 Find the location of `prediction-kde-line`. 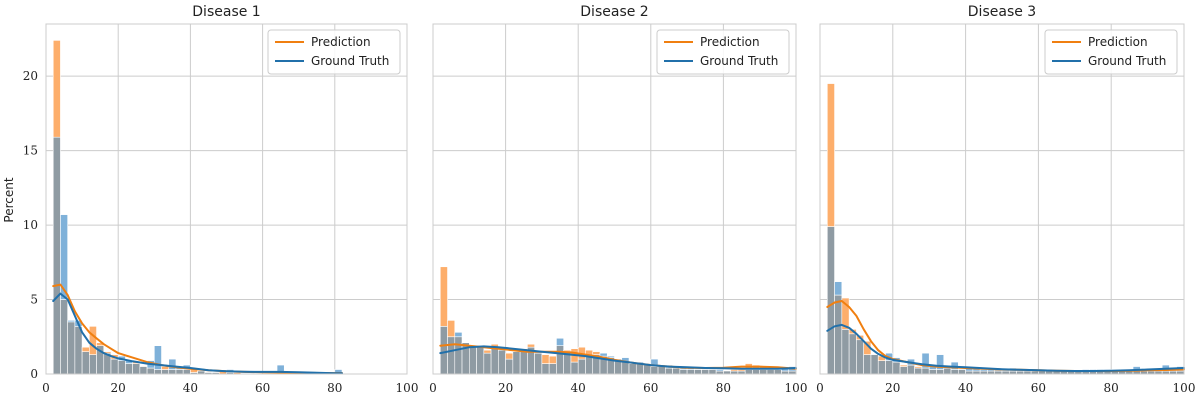

prediction-kde-line is located at coordinates (618, 356).